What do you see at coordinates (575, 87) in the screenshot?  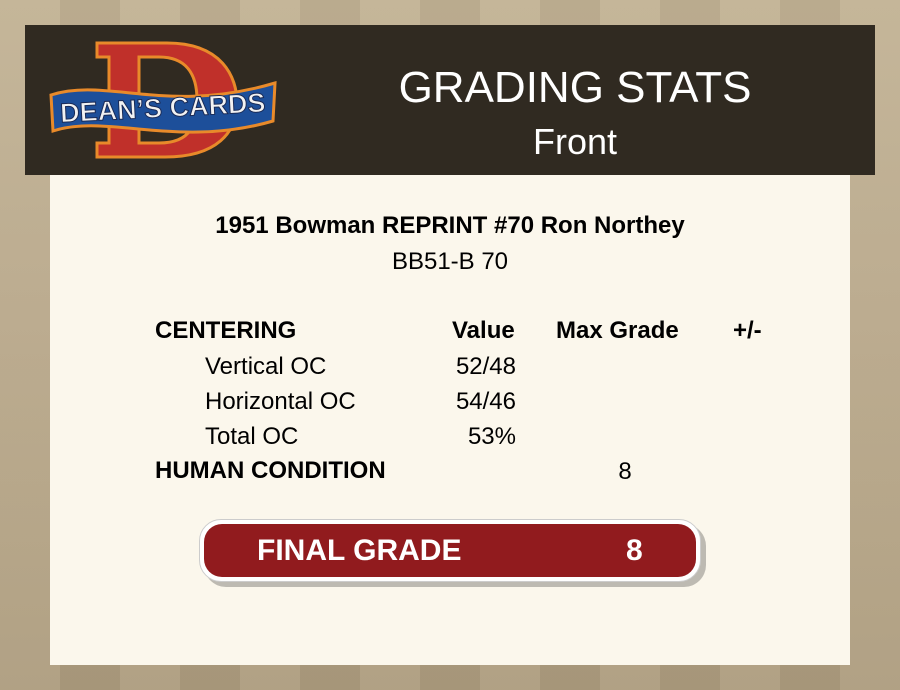 I see `page-title: GRADING STATS` at bounding box center [575, 87].